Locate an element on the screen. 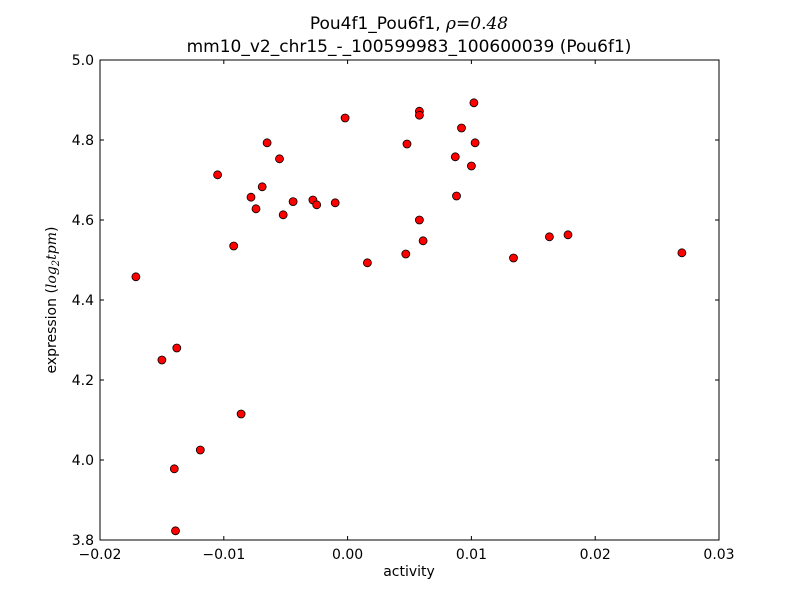 This screenshot has height=600, width=800. y-tick-label: 3.8 is located at coordinates (83, 541).